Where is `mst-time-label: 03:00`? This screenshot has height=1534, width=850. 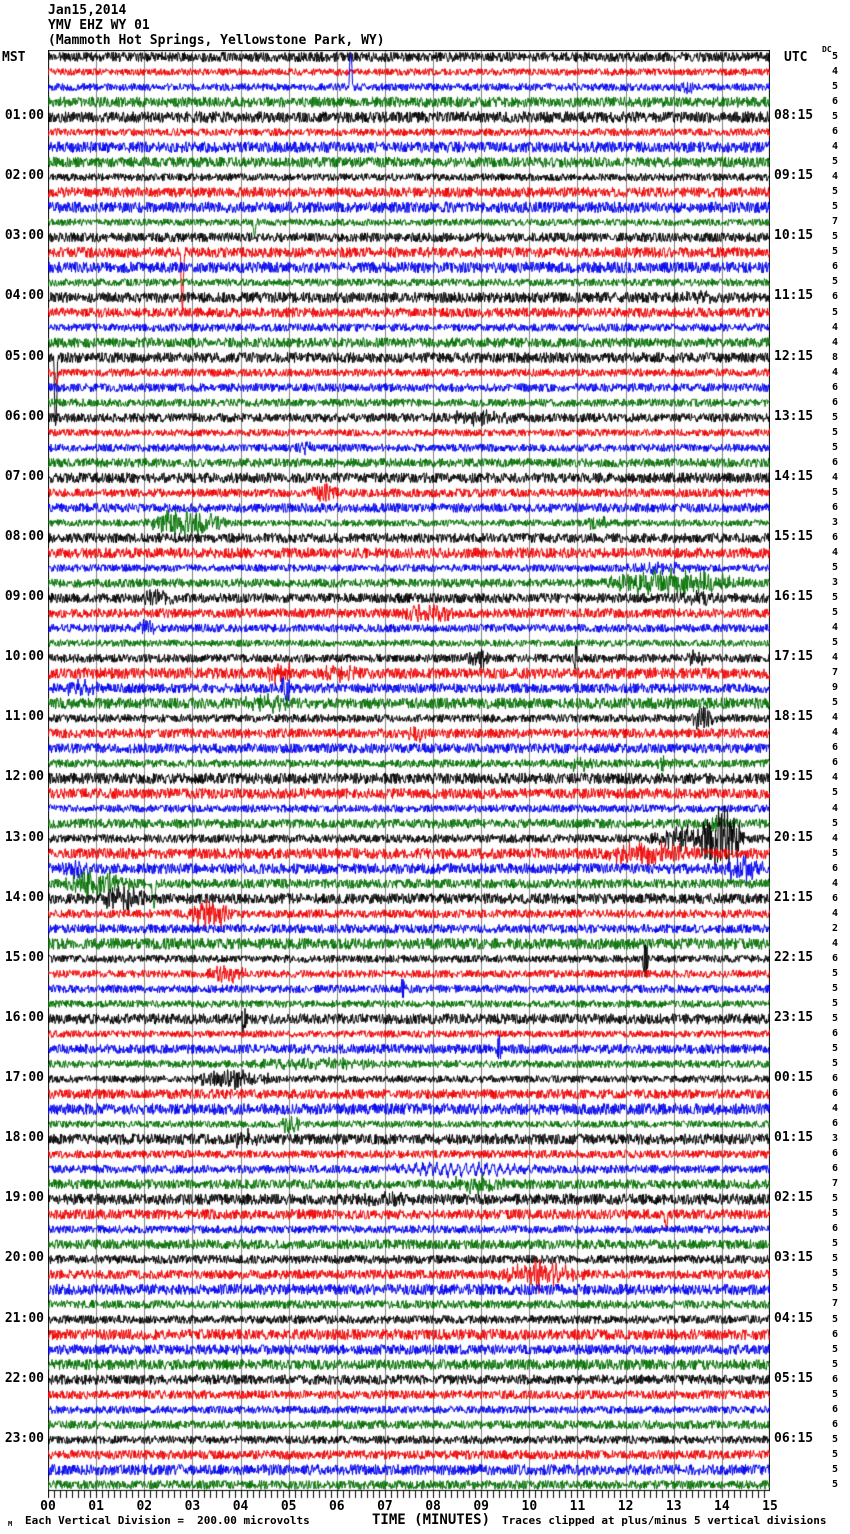 mst-time-label: 03:00 is located at coordinates (24, 236).